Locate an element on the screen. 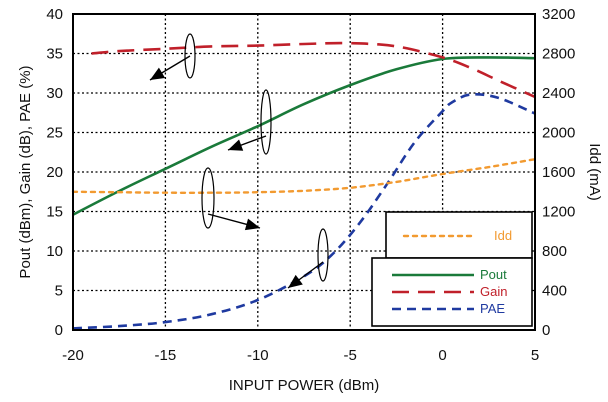 Image resolution: width=608 pixels, height=402 pixels. annotation-ellipse-gain is located at coordinates (190, 56).